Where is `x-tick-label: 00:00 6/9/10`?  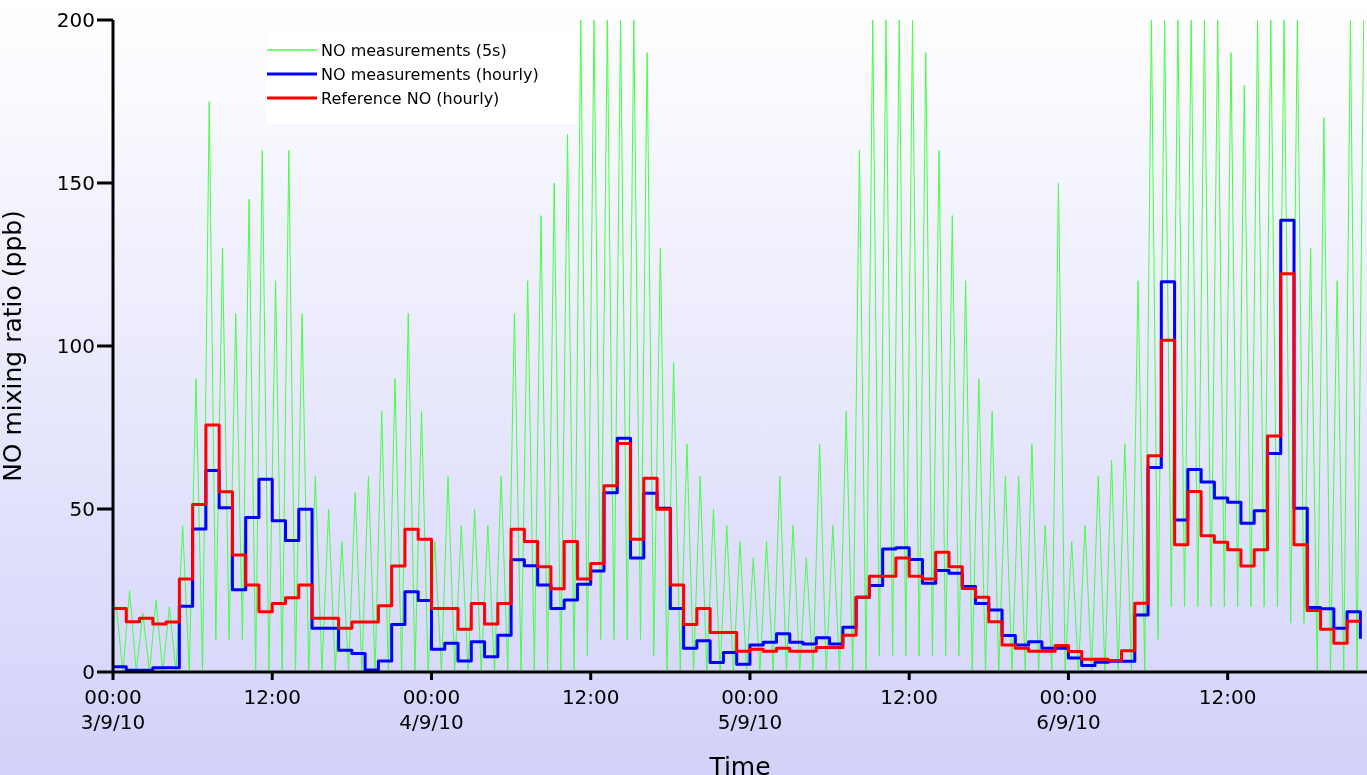 x-tick-label: 00:00 6/9/10 is located at coordinates (1068, 709).